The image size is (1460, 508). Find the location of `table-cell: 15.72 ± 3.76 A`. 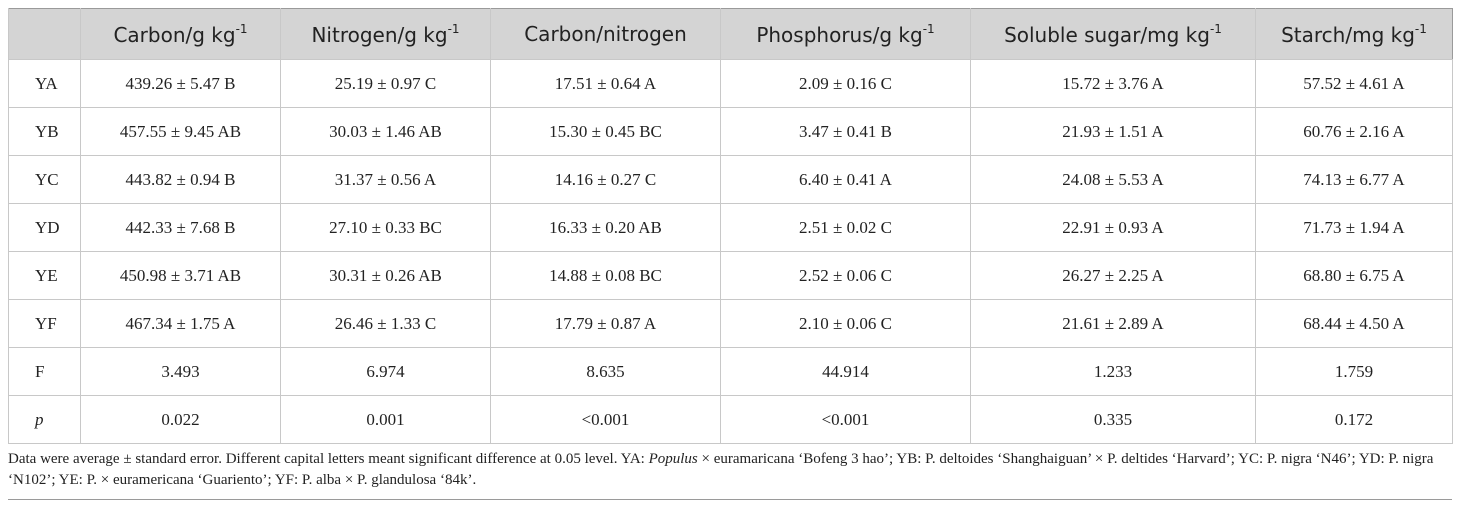

table-cell: 15.72 ± 3.76 A is located at coordinates (1113, 83).